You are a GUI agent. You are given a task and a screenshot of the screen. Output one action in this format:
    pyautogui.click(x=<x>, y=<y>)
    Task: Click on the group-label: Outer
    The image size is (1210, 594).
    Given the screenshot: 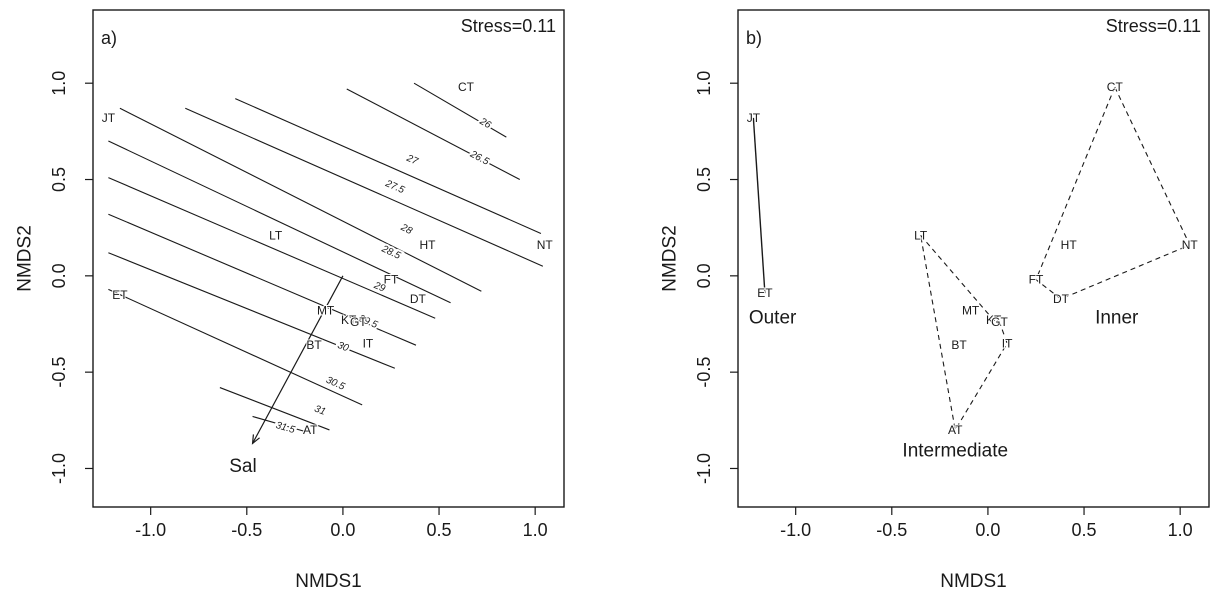 What is the action you would take?
    pyautogui.click(x=773, y=318)
    